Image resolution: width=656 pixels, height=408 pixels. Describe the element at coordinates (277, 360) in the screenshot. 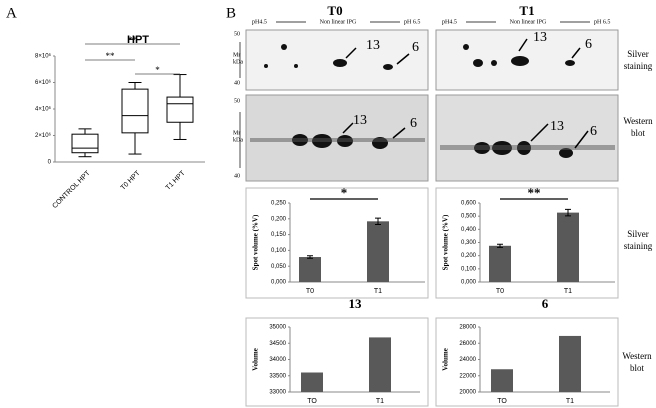

I see `y-tick-label: 34000` at that location.